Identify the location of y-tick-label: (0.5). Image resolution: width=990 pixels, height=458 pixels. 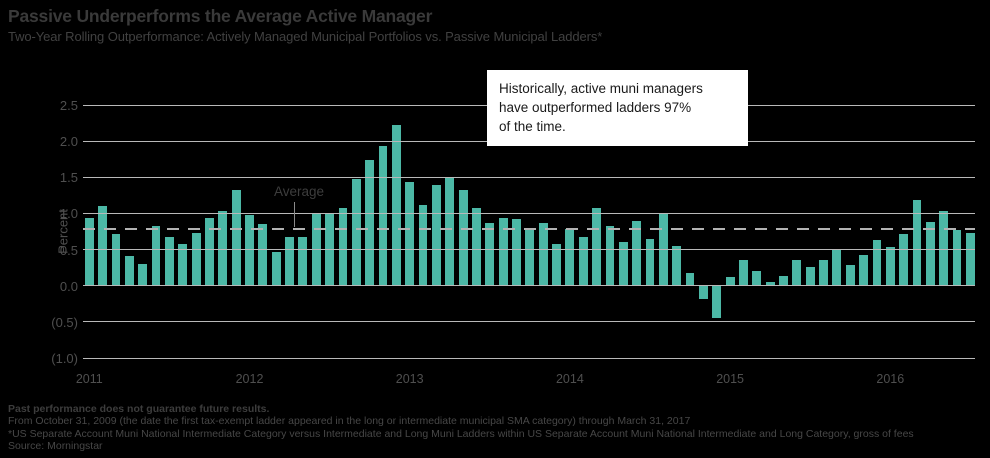
(64, 322).